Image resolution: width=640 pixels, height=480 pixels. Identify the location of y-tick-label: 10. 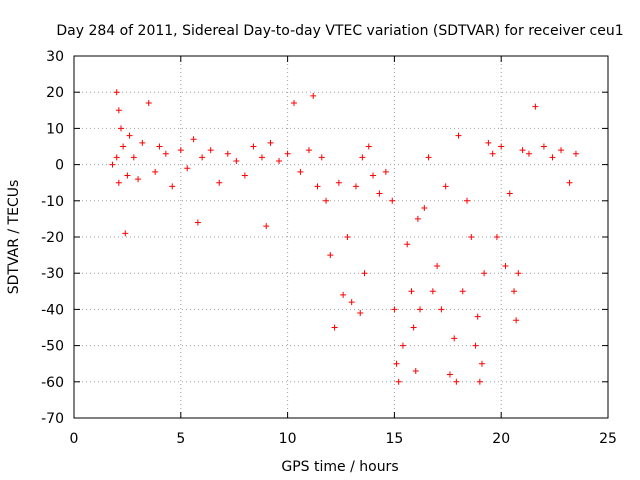
(55, 129).